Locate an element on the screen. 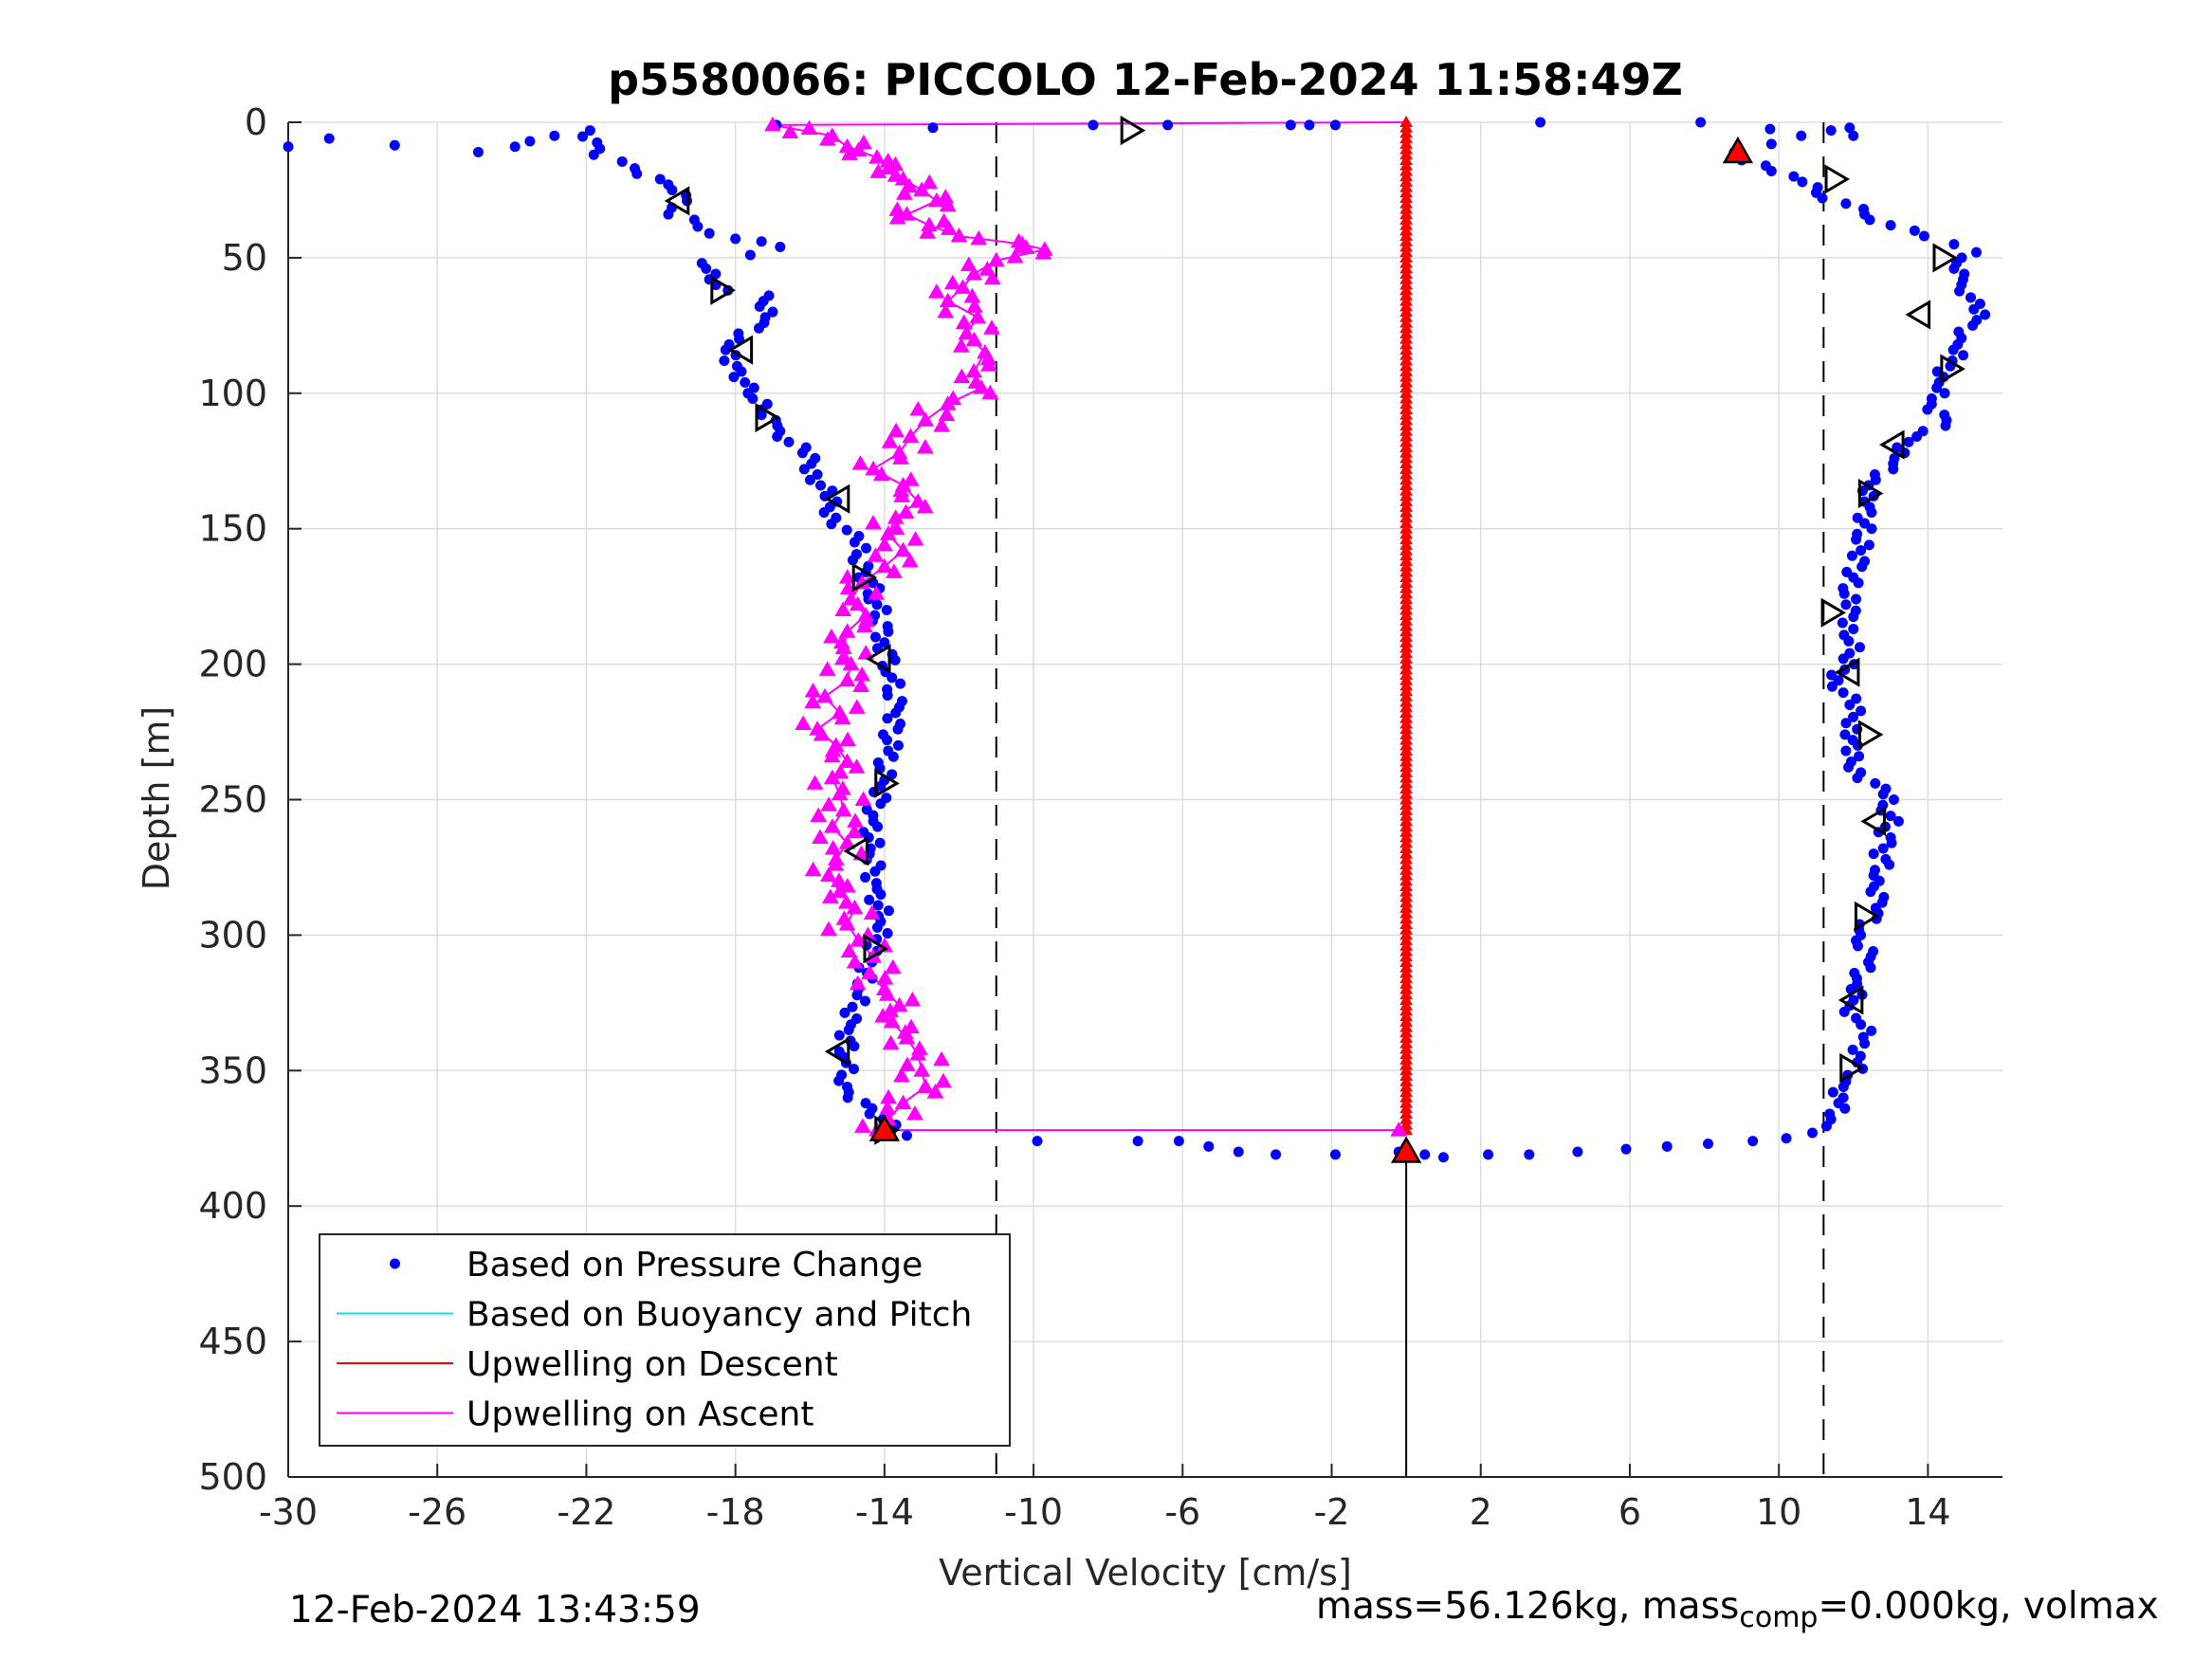  apogee-marker is located at coordinates (1406, 1149).